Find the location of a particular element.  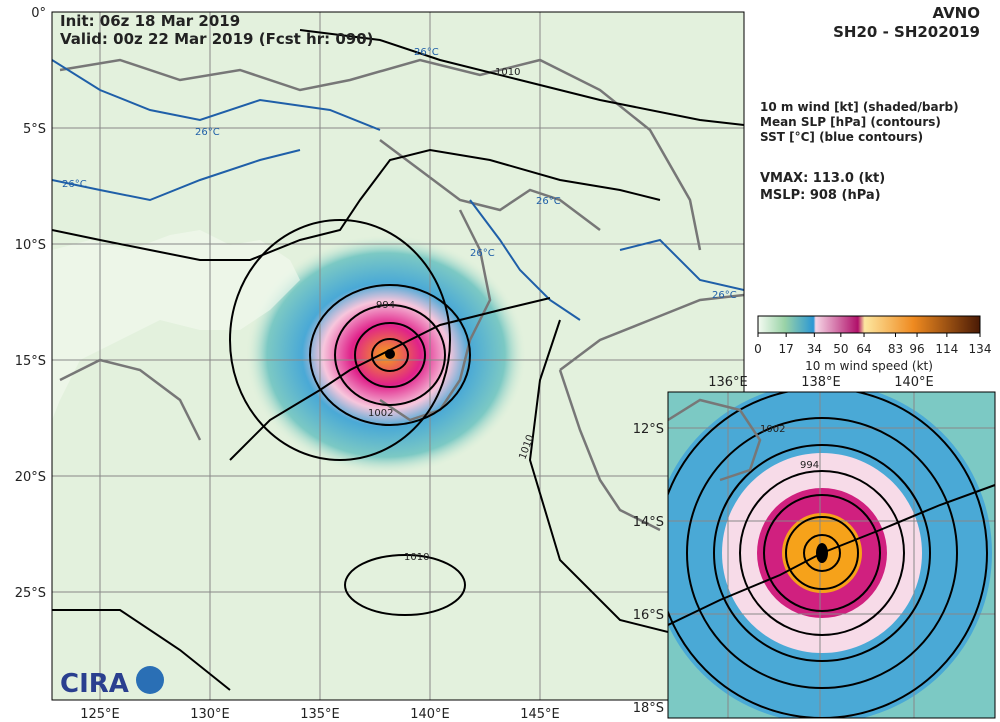

storm-id: SH20 - SH202019 is located at coordinates (906, 32).